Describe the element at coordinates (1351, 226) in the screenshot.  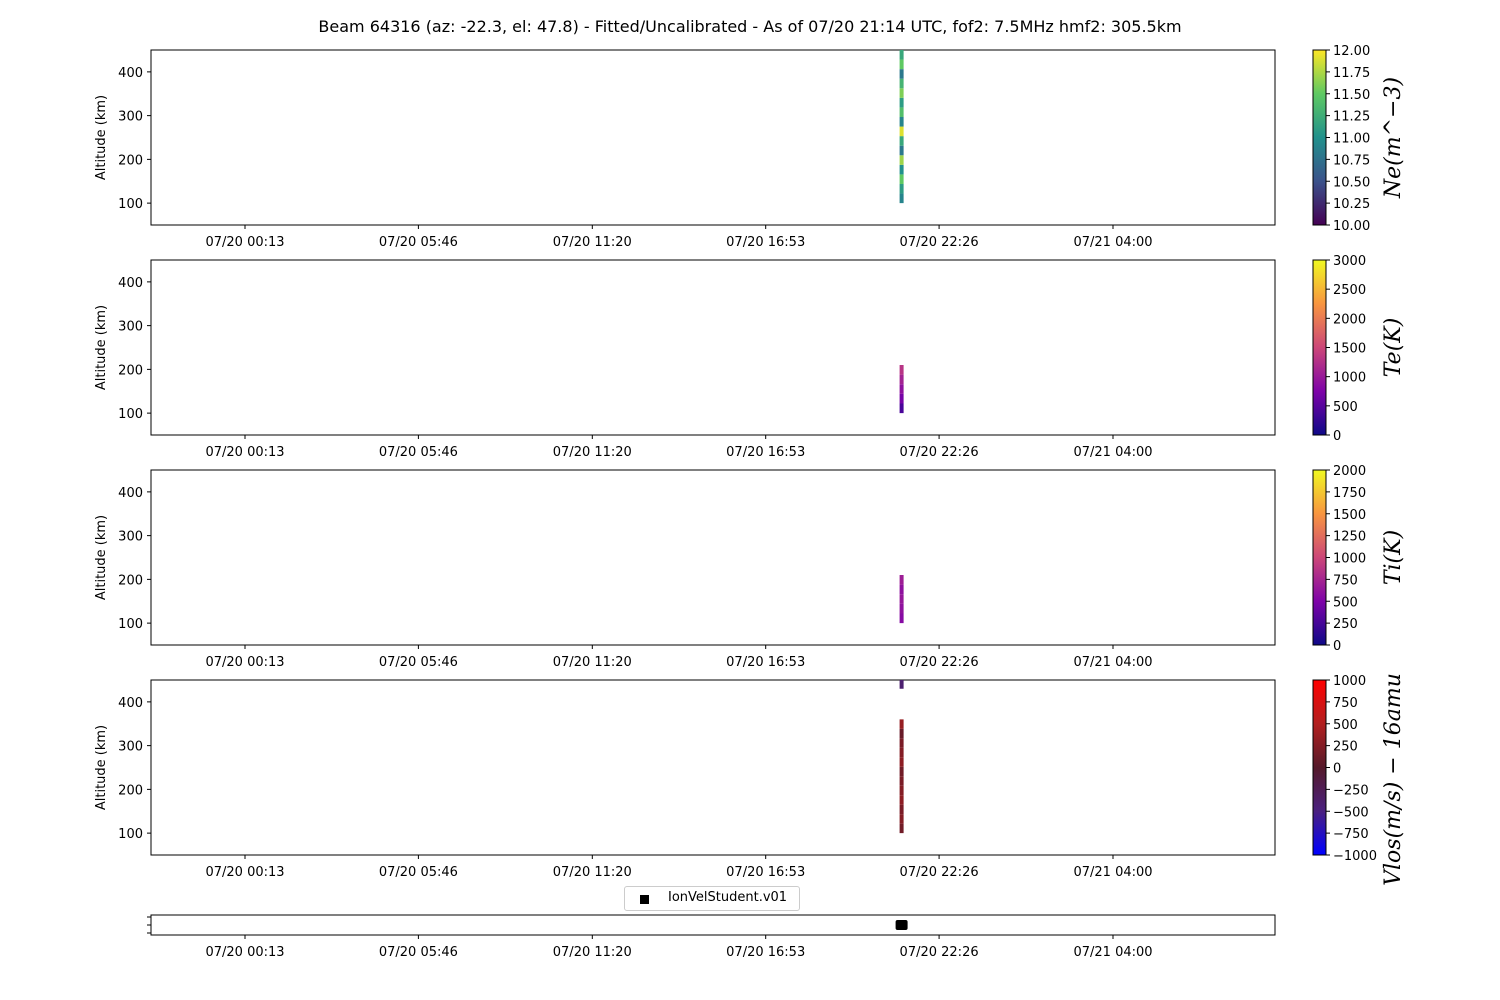
I see `colorbar-tick-label: 10.00` at that location.